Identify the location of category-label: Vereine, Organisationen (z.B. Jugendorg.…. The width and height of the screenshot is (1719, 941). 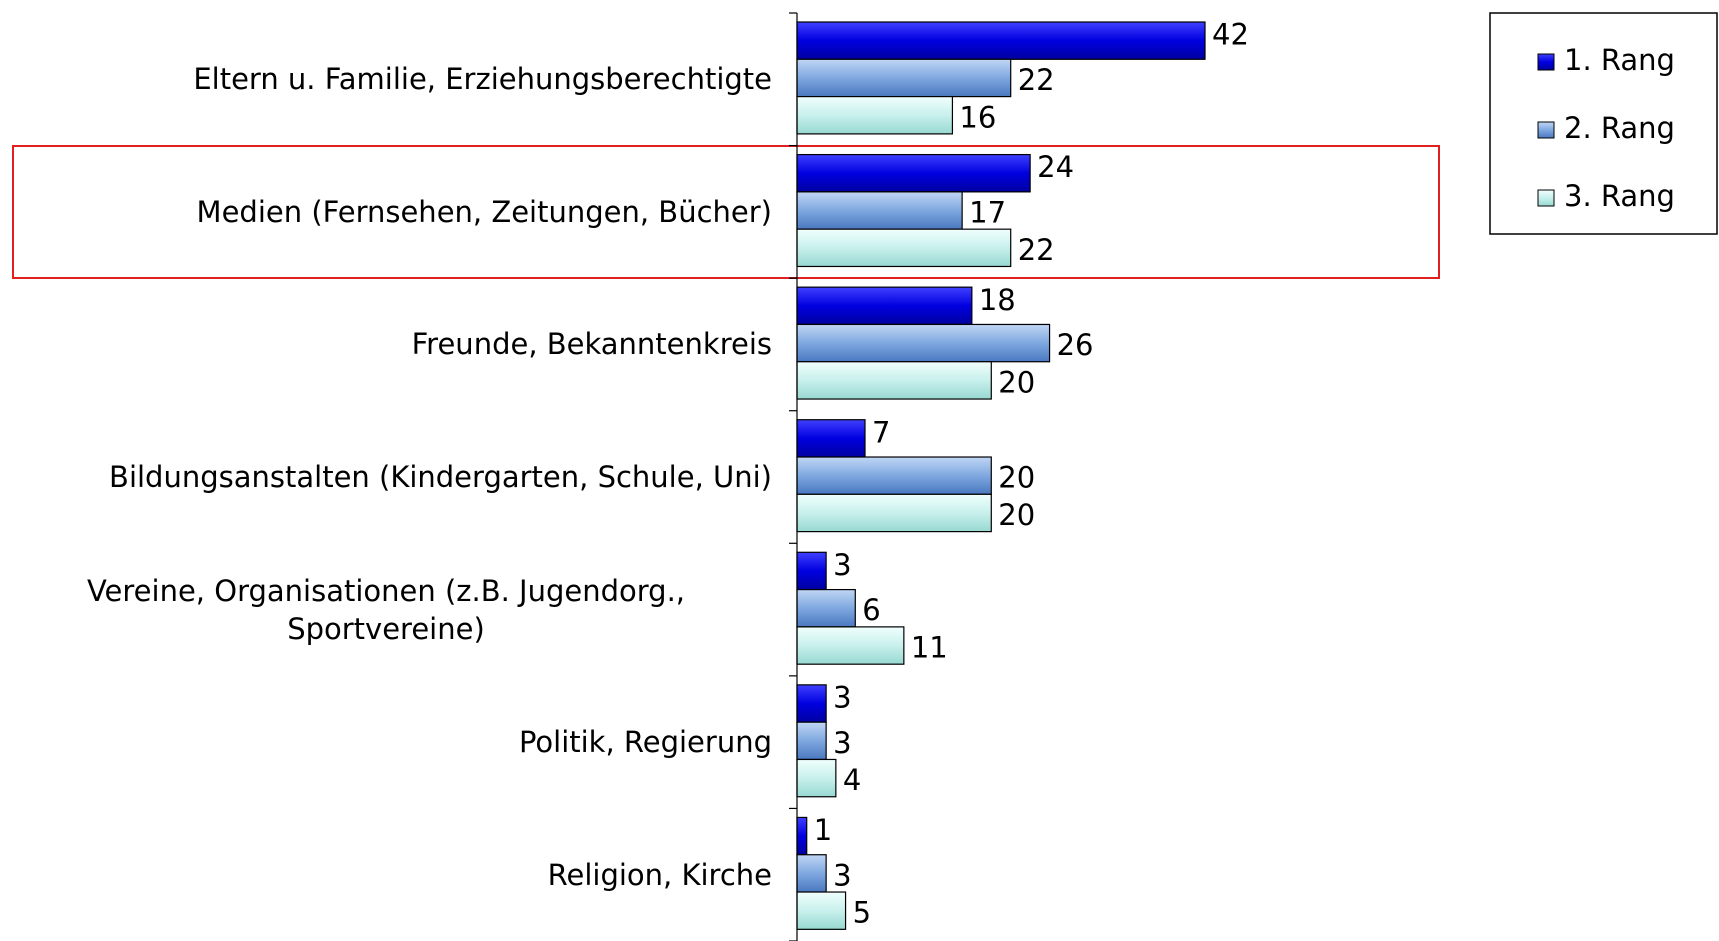
(386, 609).